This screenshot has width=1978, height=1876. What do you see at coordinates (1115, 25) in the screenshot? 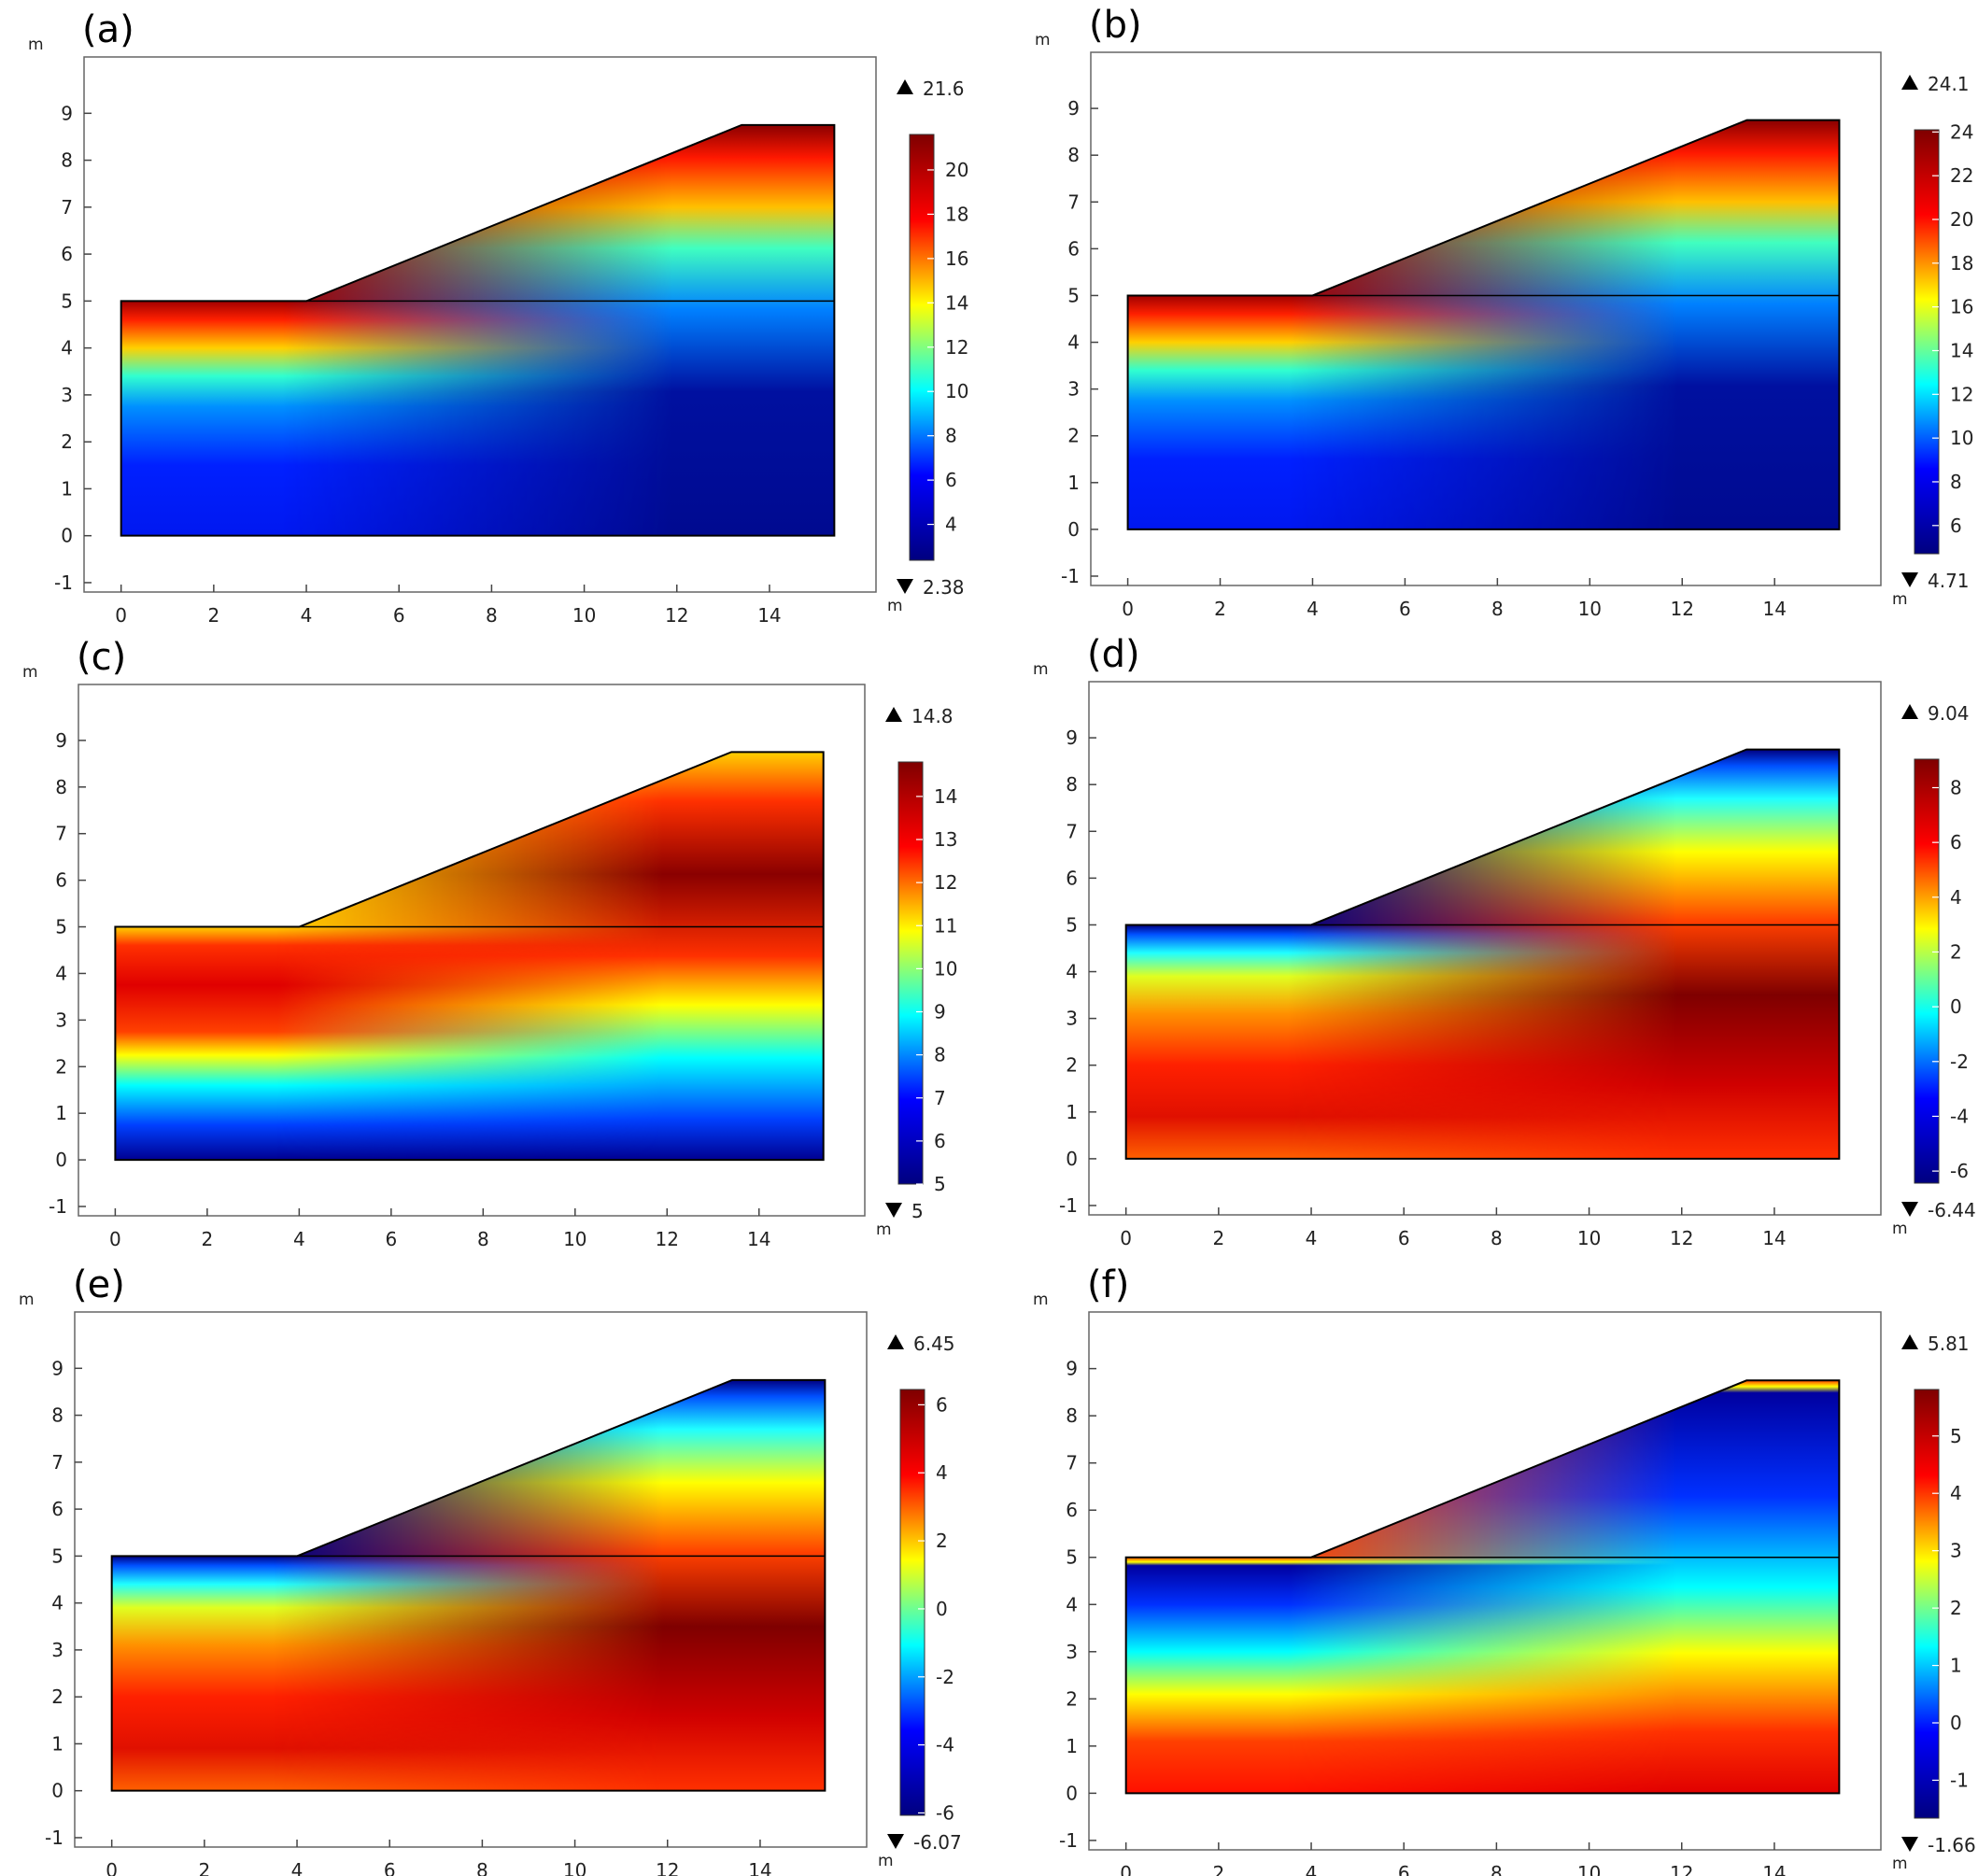
I see `panel-label: (b)` at bounding box center [1115, 25].